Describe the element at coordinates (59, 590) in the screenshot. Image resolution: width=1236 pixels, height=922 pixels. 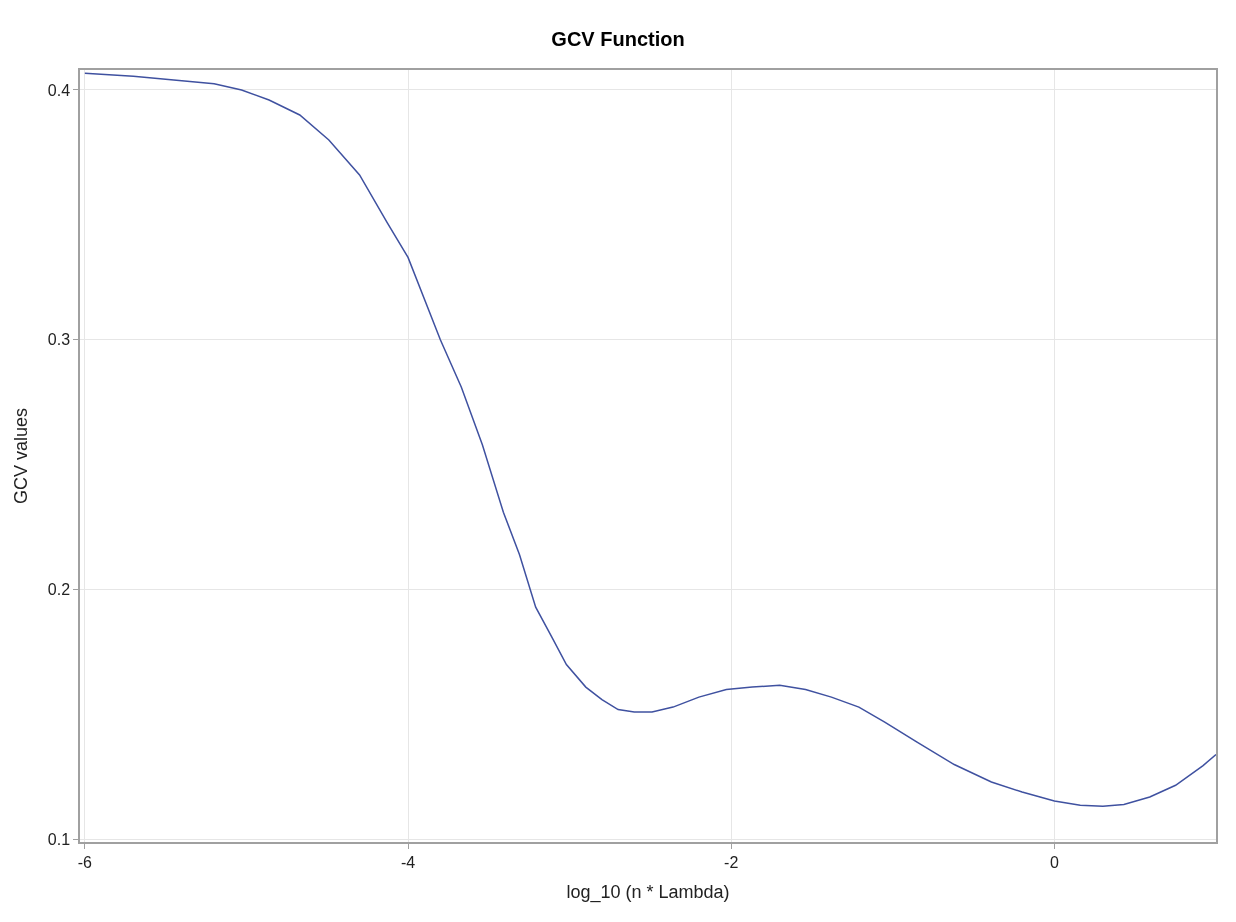
I see `y-tick-label: 0.2` at that location.